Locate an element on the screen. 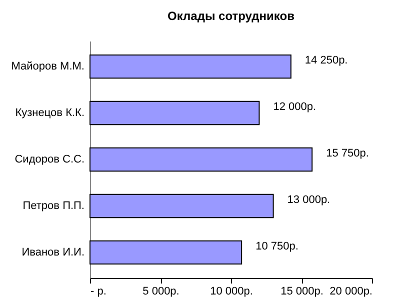 The width and height of the screenshot is (413, 306). x-tick-label: 10 000р. is located at coordinates (231, 292).